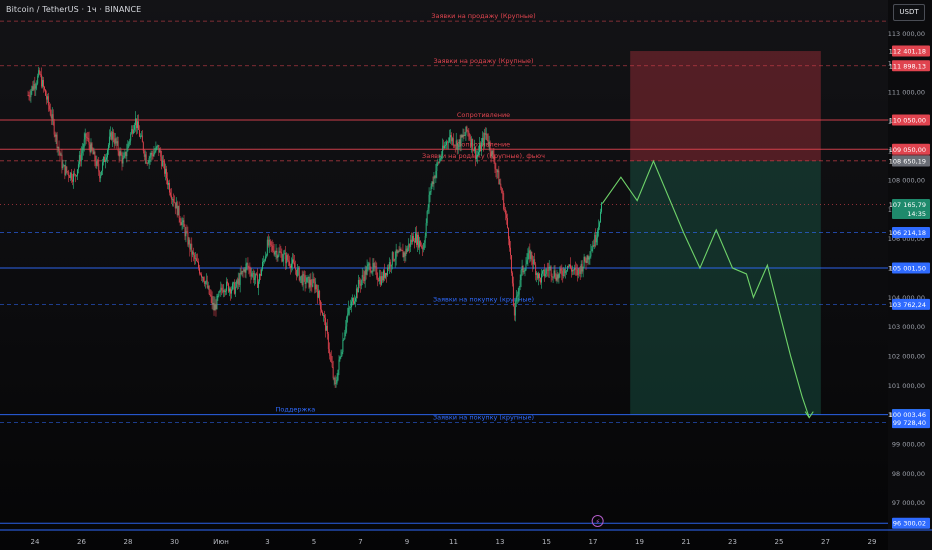  What do you see at coordinates (907, 415) in the screenshot?
I see `price-label-value: 100 003,46` at bounding box center [907, 415].